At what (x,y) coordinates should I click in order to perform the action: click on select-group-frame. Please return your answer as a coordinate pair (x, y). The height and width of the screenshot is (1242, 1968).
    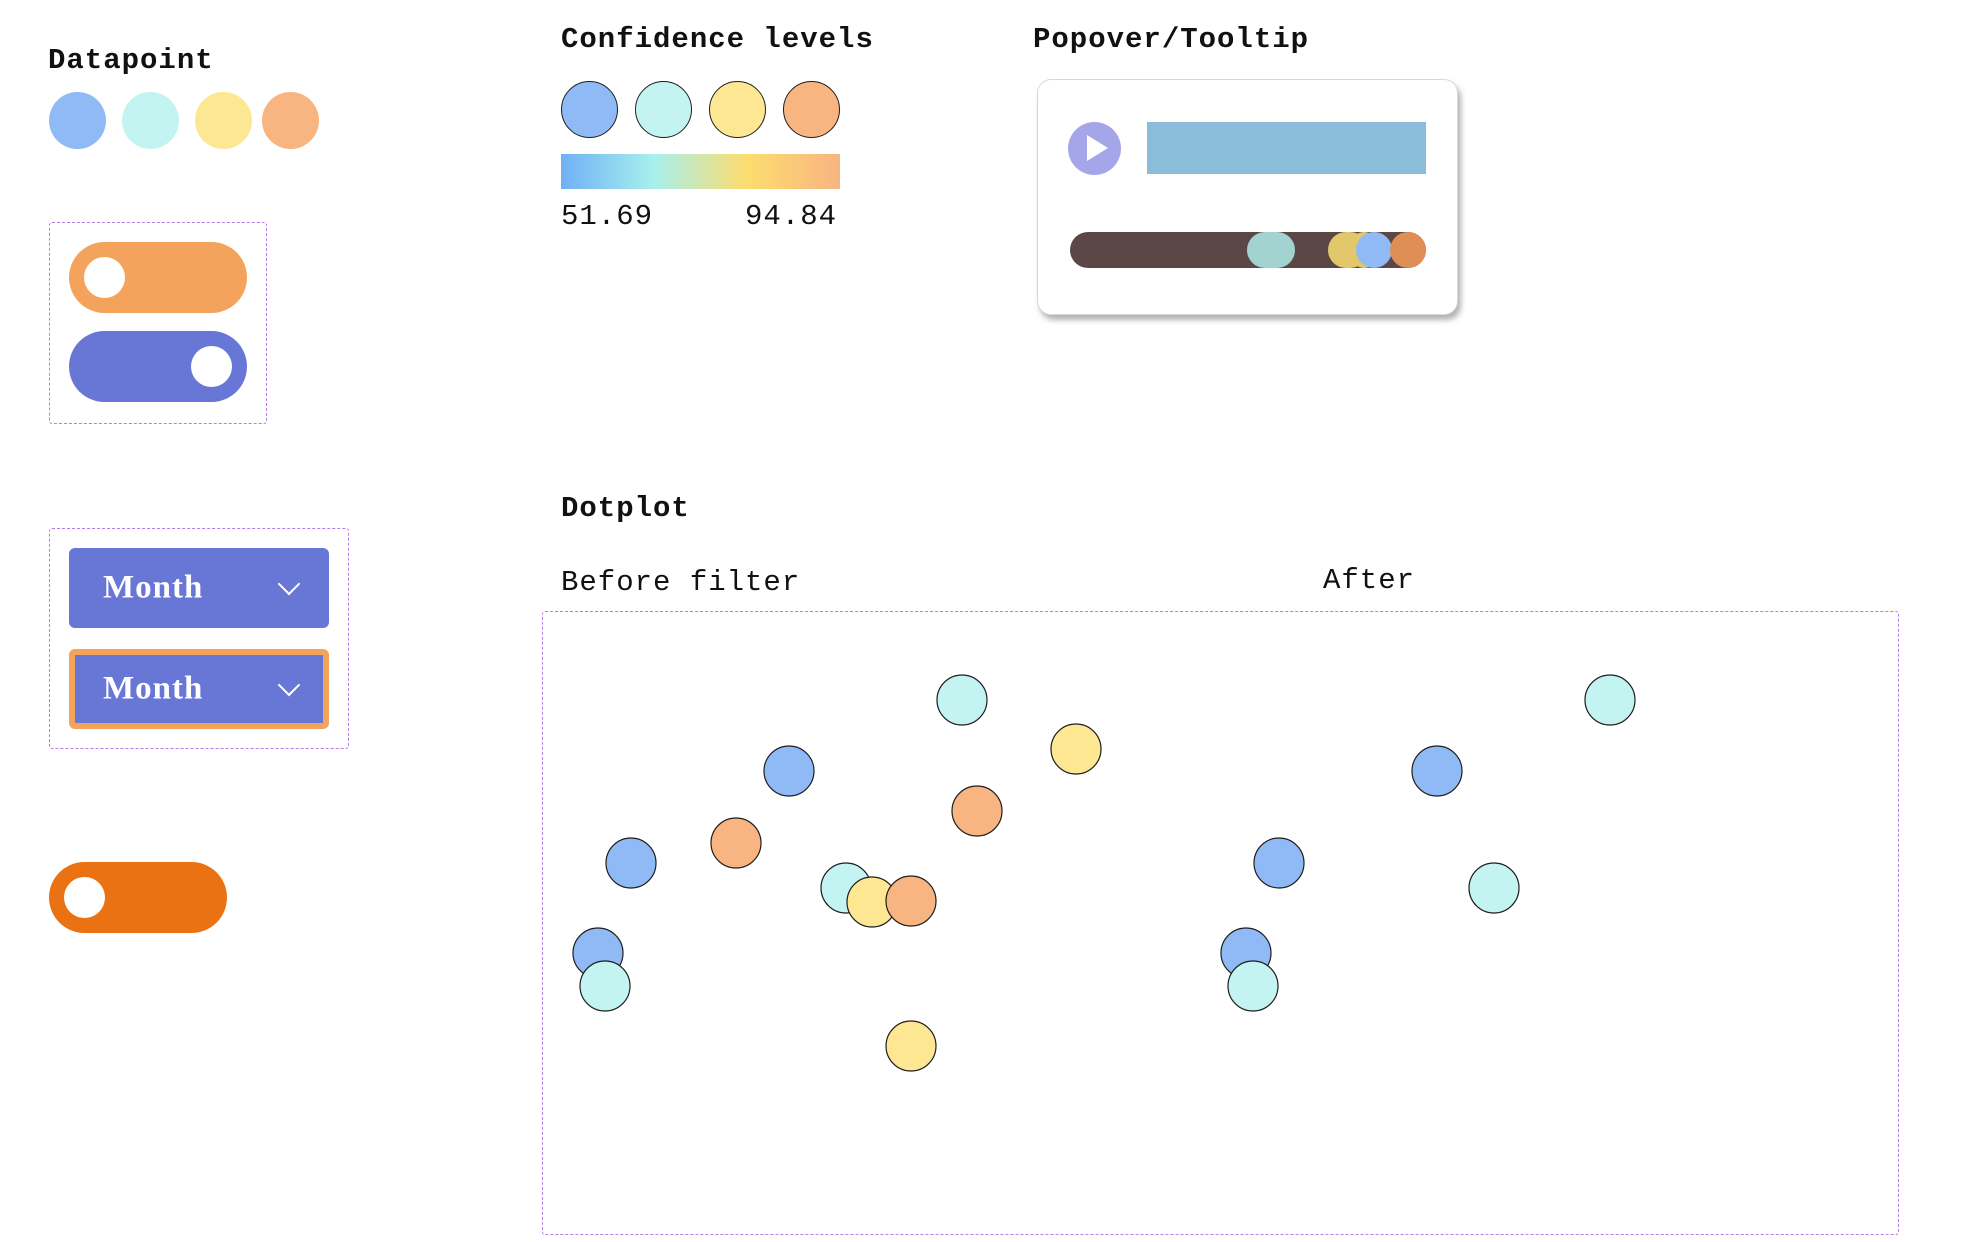
    Looking at the image, I should click on (199, 638).